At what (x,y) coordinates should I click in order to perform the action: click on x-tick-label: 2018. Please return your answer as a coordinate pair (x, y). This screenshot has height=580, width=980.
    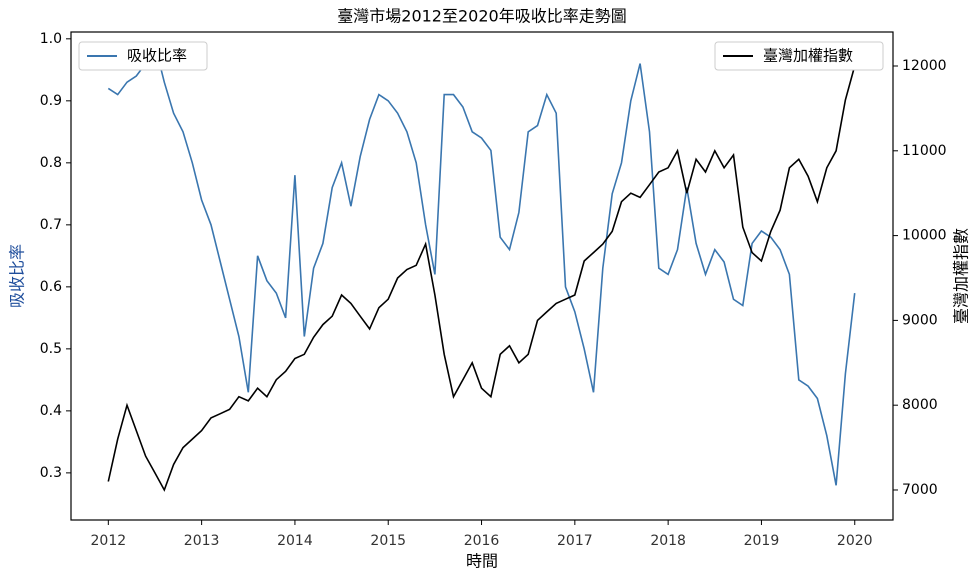
    Looking at the image, I should click on (668, 541).